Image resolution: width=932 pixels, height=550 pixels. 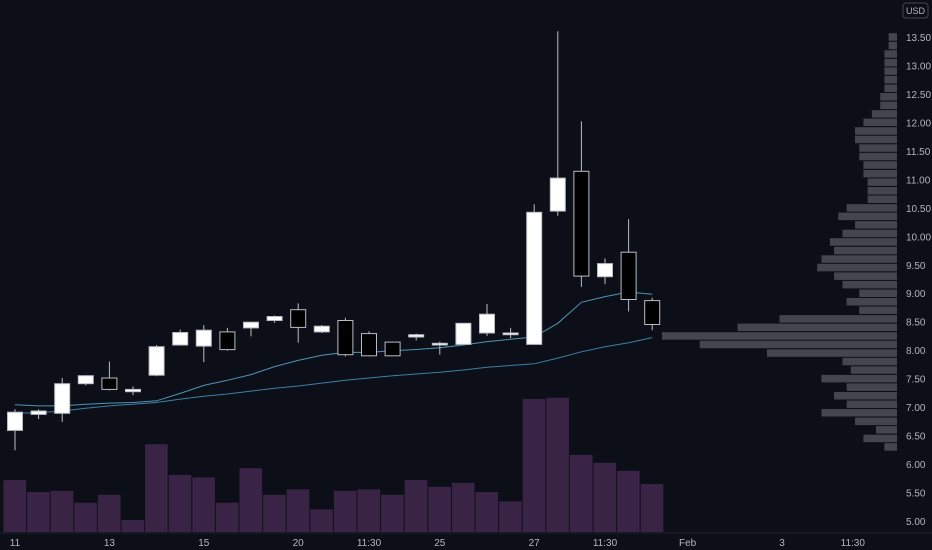 What do you see at coordinates (916, 294) in the screenshot?
I see `y-tick-label: 9.00` at bounding box center [916, 294].